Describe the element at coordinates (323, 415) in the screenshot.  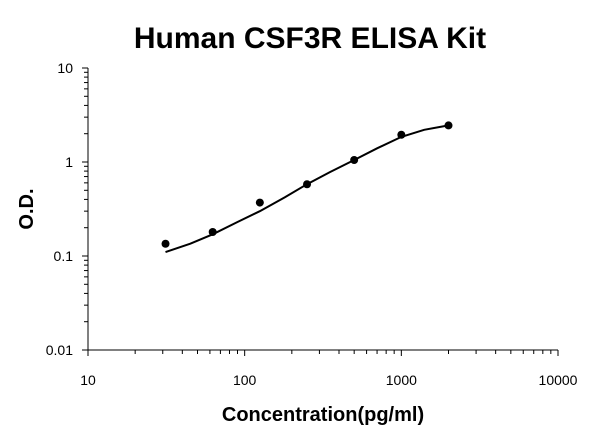
I see `x-axis-label: Concentration(pg/ml)` at that location.